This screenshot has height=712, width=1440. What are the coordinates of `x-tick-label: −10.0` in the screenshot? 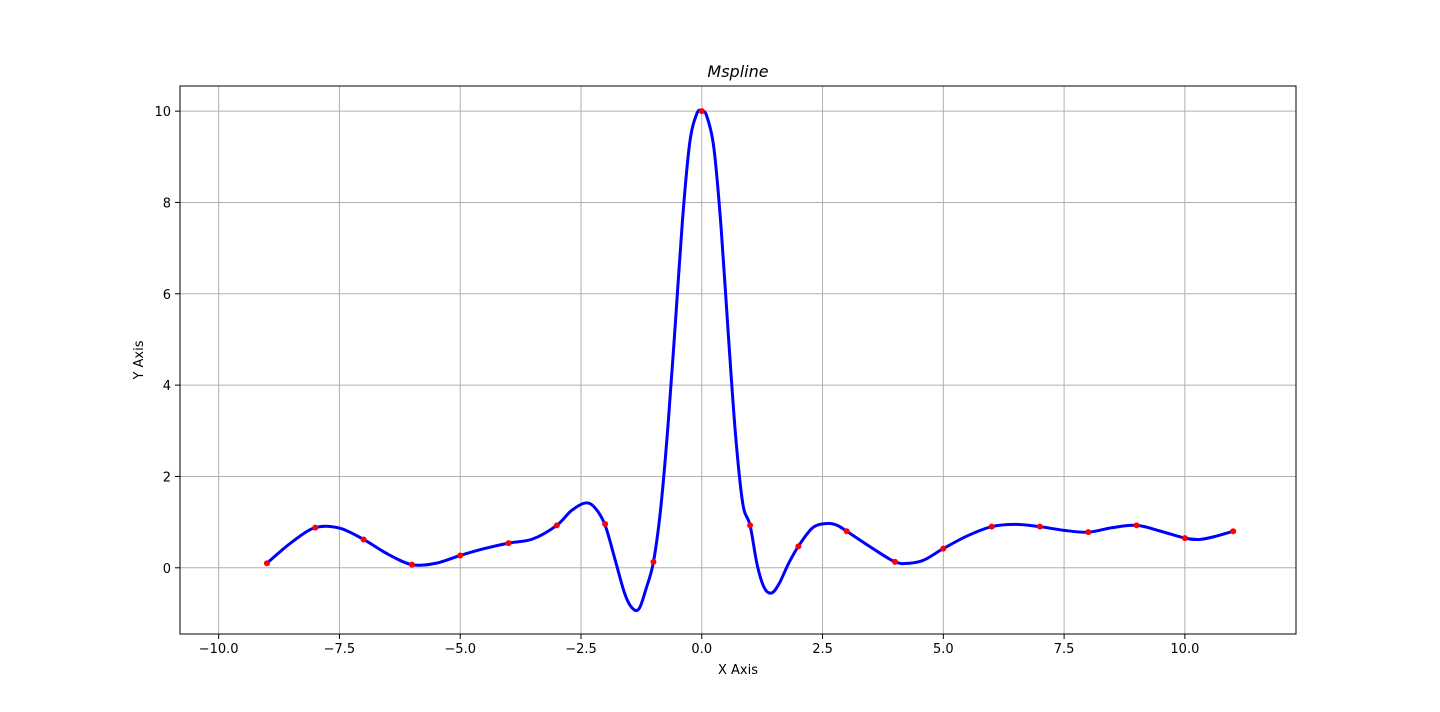 It's located at (219, 649).